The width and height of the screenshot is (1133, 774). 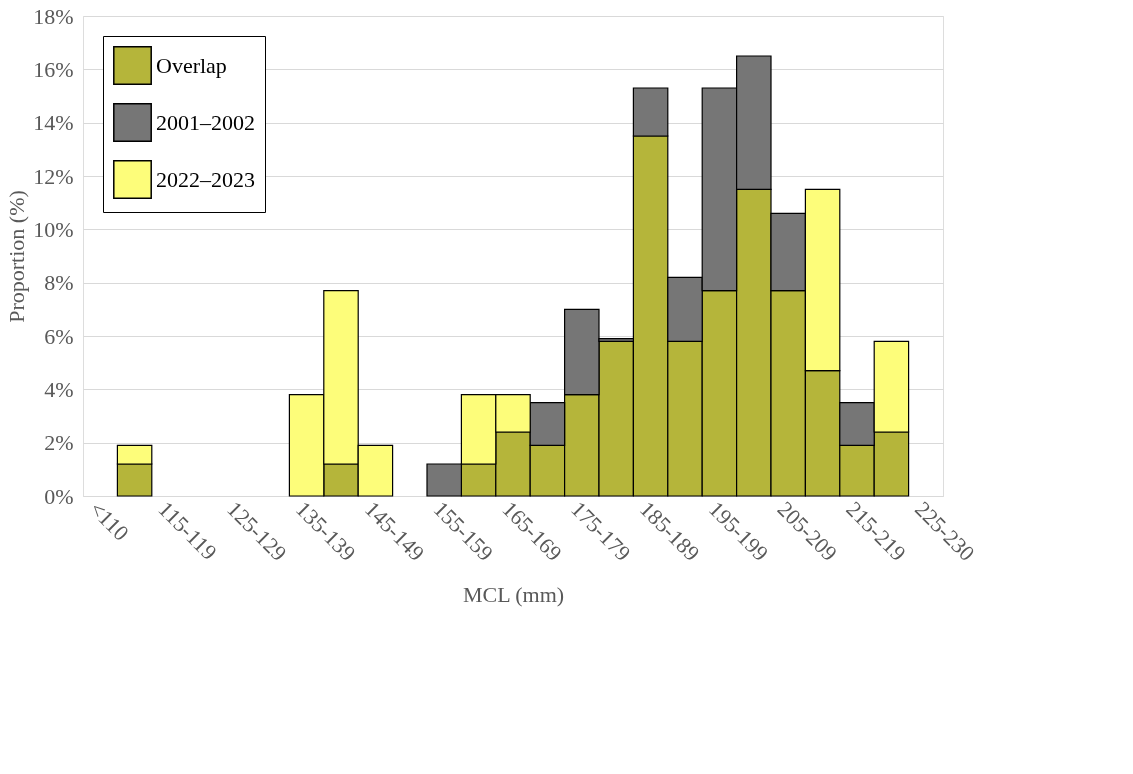 I want to click on y-tick-label: 4%, so click(x=59, y=389).